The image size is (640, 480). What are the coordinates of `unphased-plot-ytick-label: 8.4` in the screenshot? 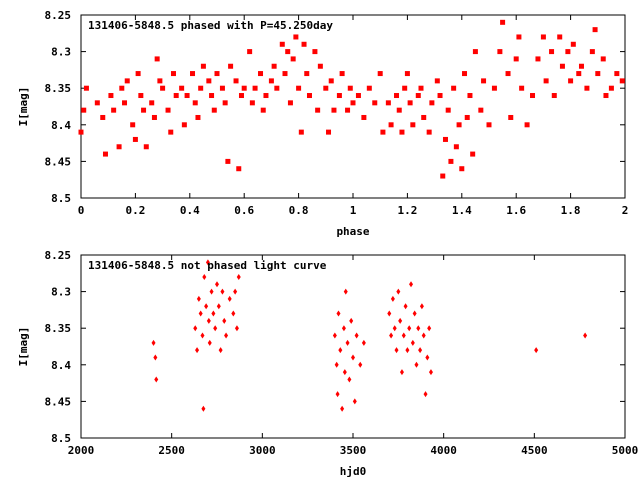 It's located at (61, 365).